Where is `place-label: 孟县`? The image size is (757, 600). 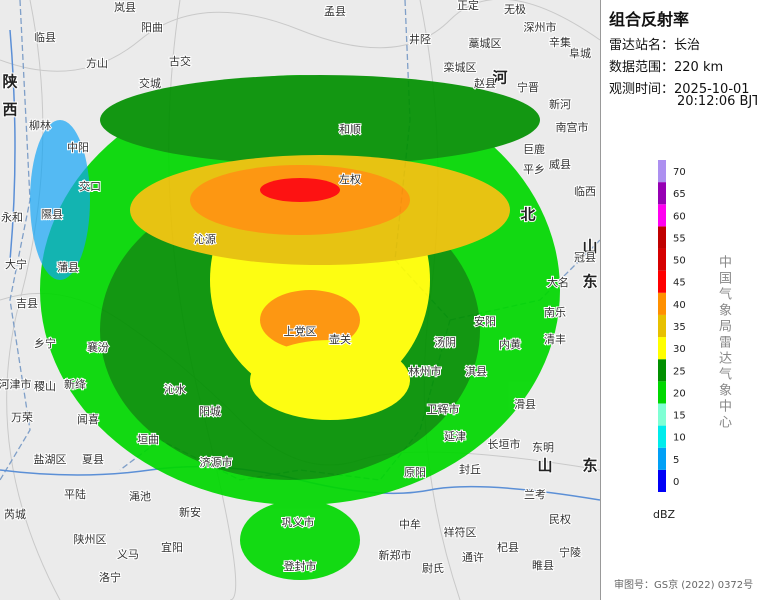
place-label: 孟县 is located at coordinates (335, 11).